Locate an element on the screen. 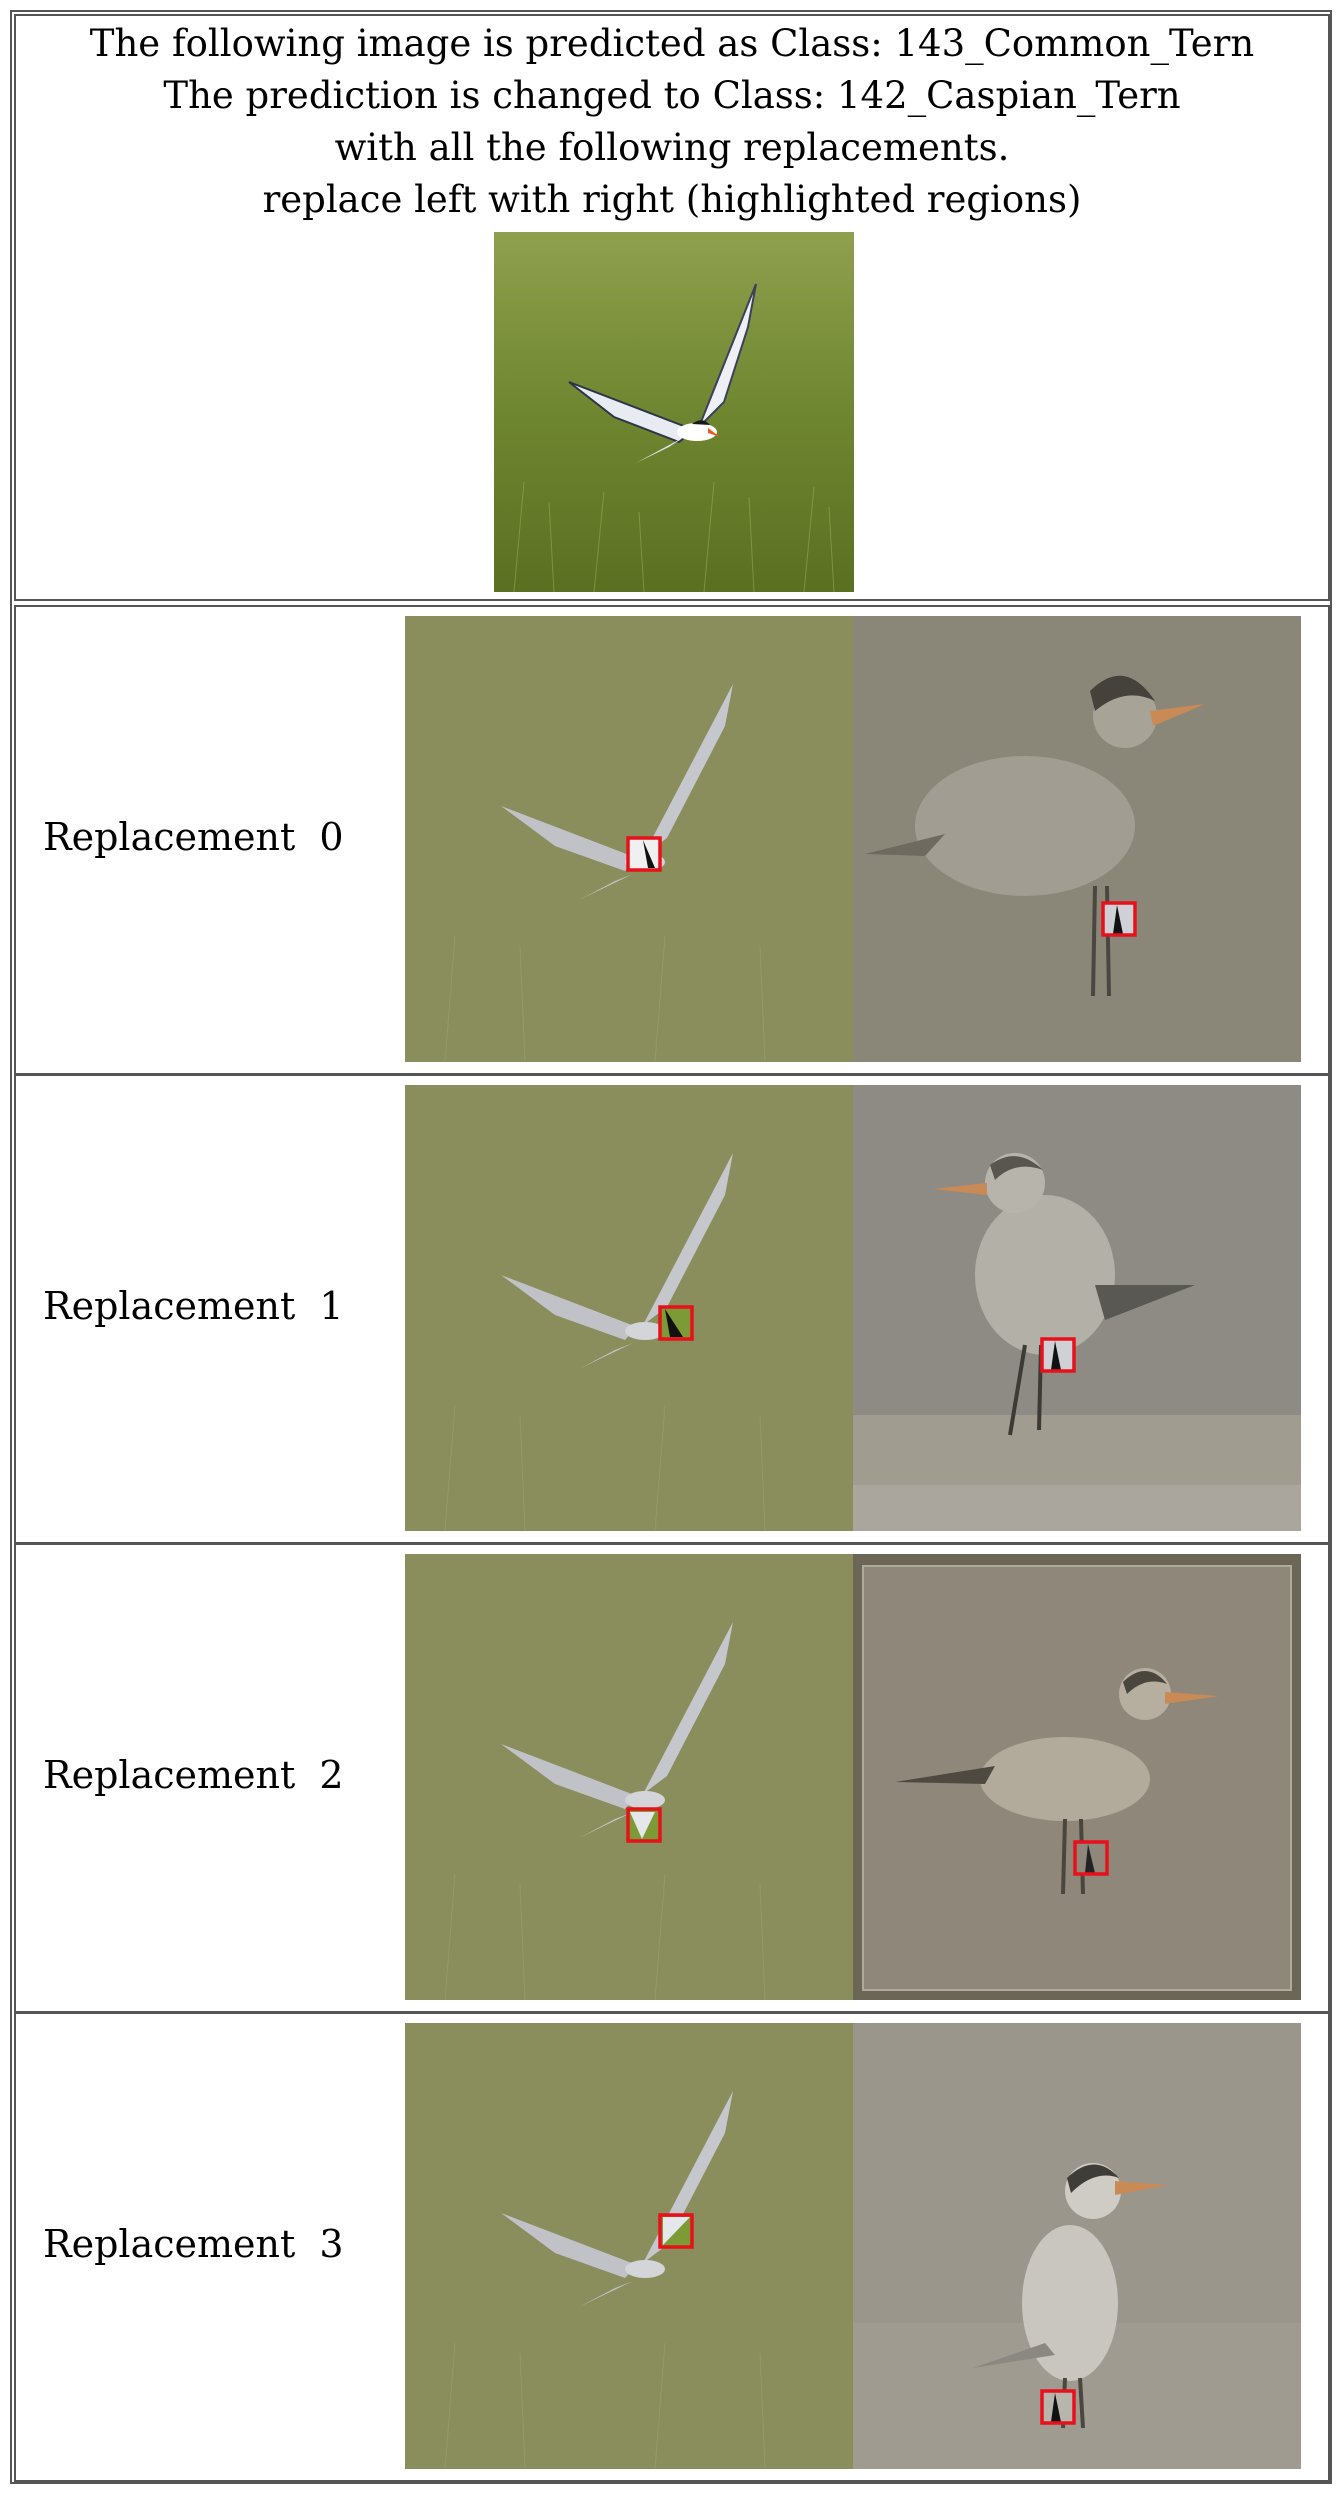 Image resolution: width=1343 pixels, height=2493 pixels. replacement-label: Replacement 1 is located at coordinates (193, 1306).